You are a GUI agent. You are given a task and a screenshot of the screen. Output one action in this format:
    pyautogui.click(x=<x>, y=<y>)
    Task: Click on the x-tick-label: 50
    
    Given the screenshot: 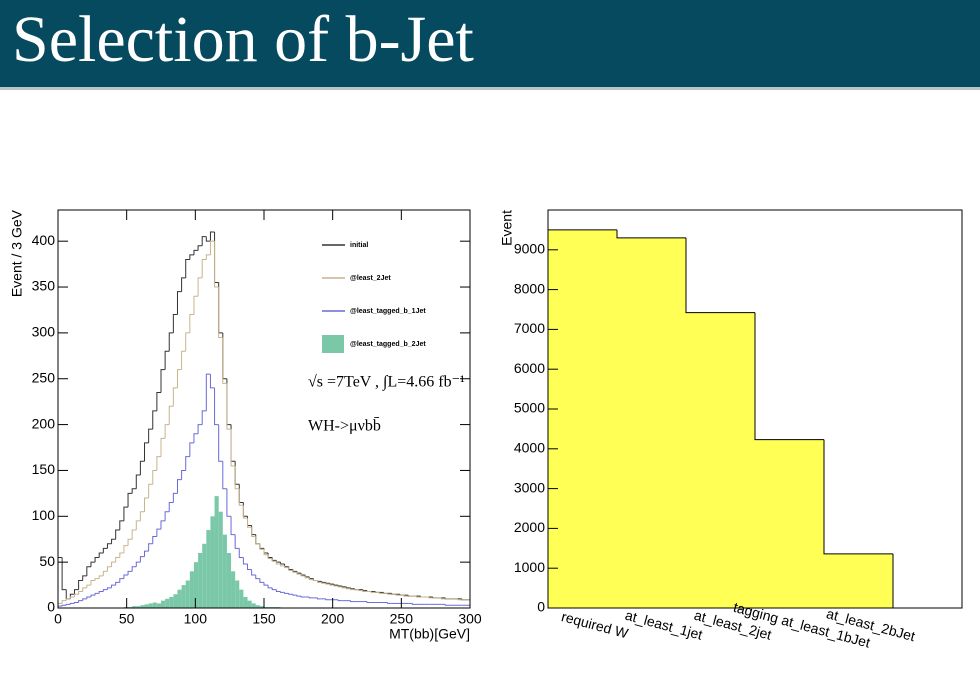 What is the action you would take?
    pyautogui.click(x=127, y=619)
    